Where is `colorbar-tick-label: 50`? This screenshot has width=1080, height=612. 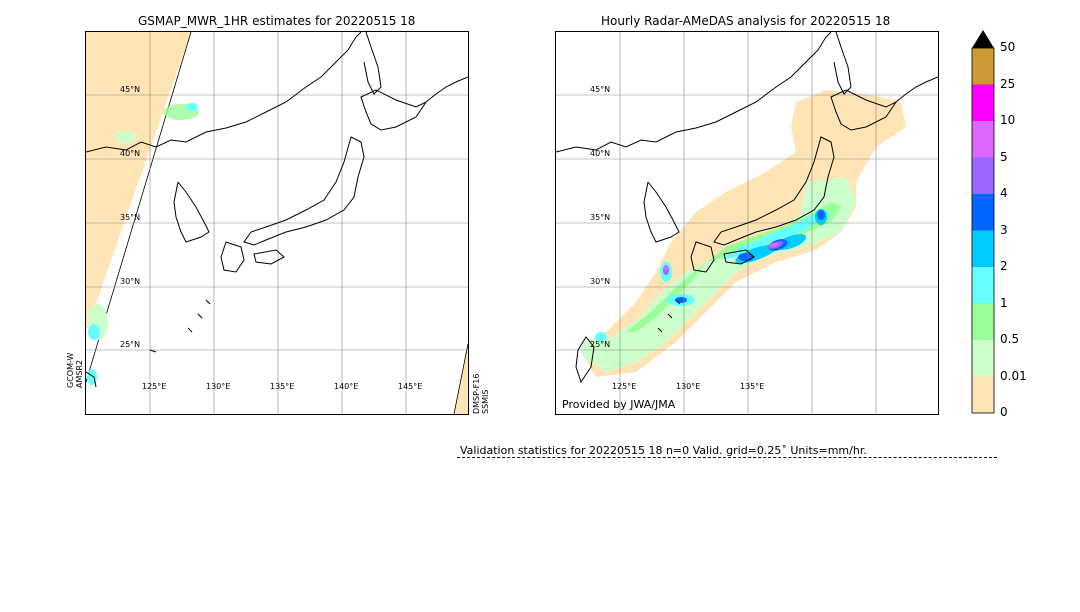
colorbar-tick-label: 50 is located at coordinates (1008, 47).